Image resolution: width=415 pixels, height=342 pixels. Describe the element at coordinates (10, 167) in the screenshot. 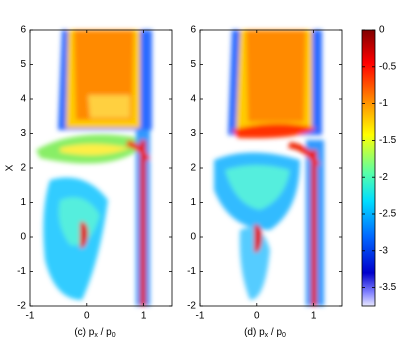

I see `y-axis-label: X` at that location.